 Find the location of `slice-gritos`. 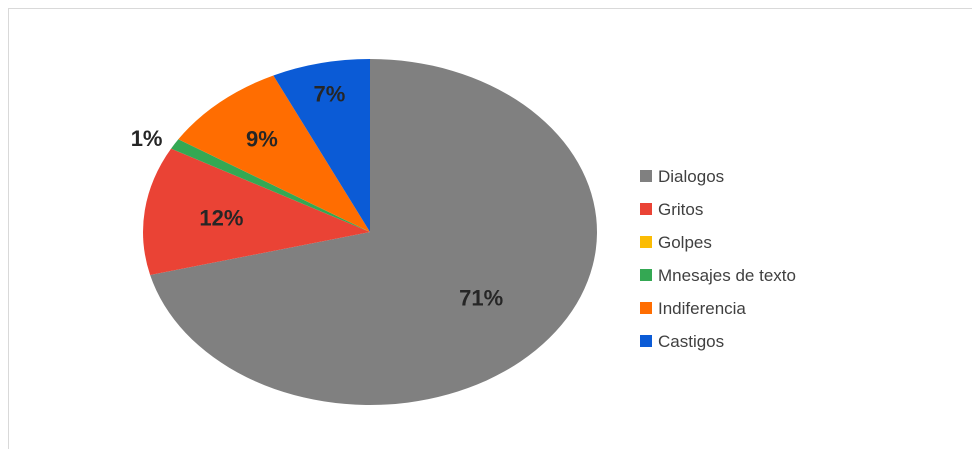

slice-gritos is located at coordinates (256, 212).